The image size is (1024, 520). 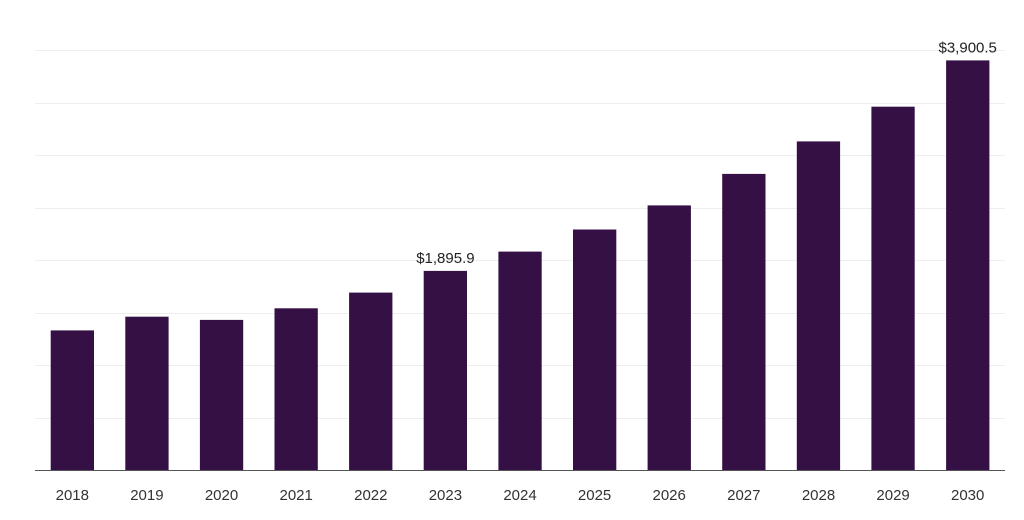 I want to click on x-tick-label: 2030, so click(x=967, y=495).